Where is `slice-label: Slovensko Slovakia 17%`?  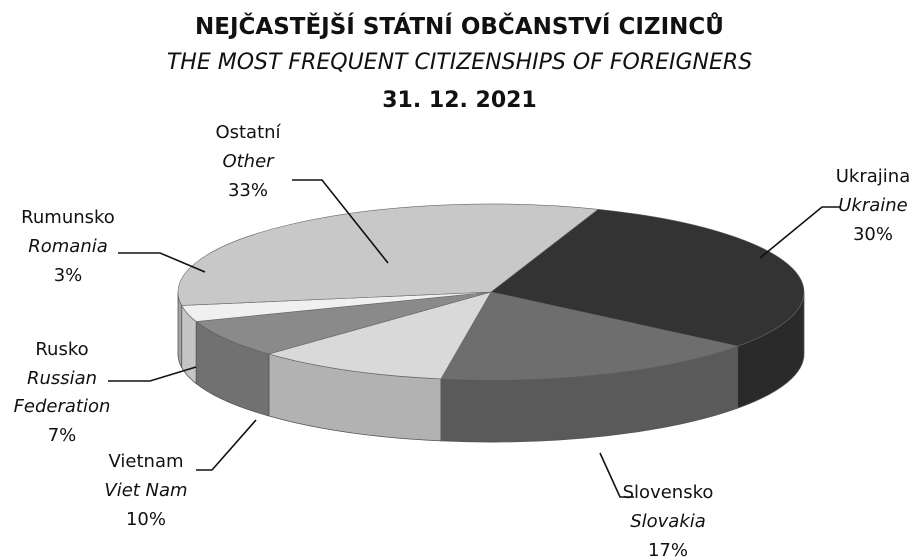
slice-label: Slovensko Slovakia 17% is located at coordinates (668, 518).